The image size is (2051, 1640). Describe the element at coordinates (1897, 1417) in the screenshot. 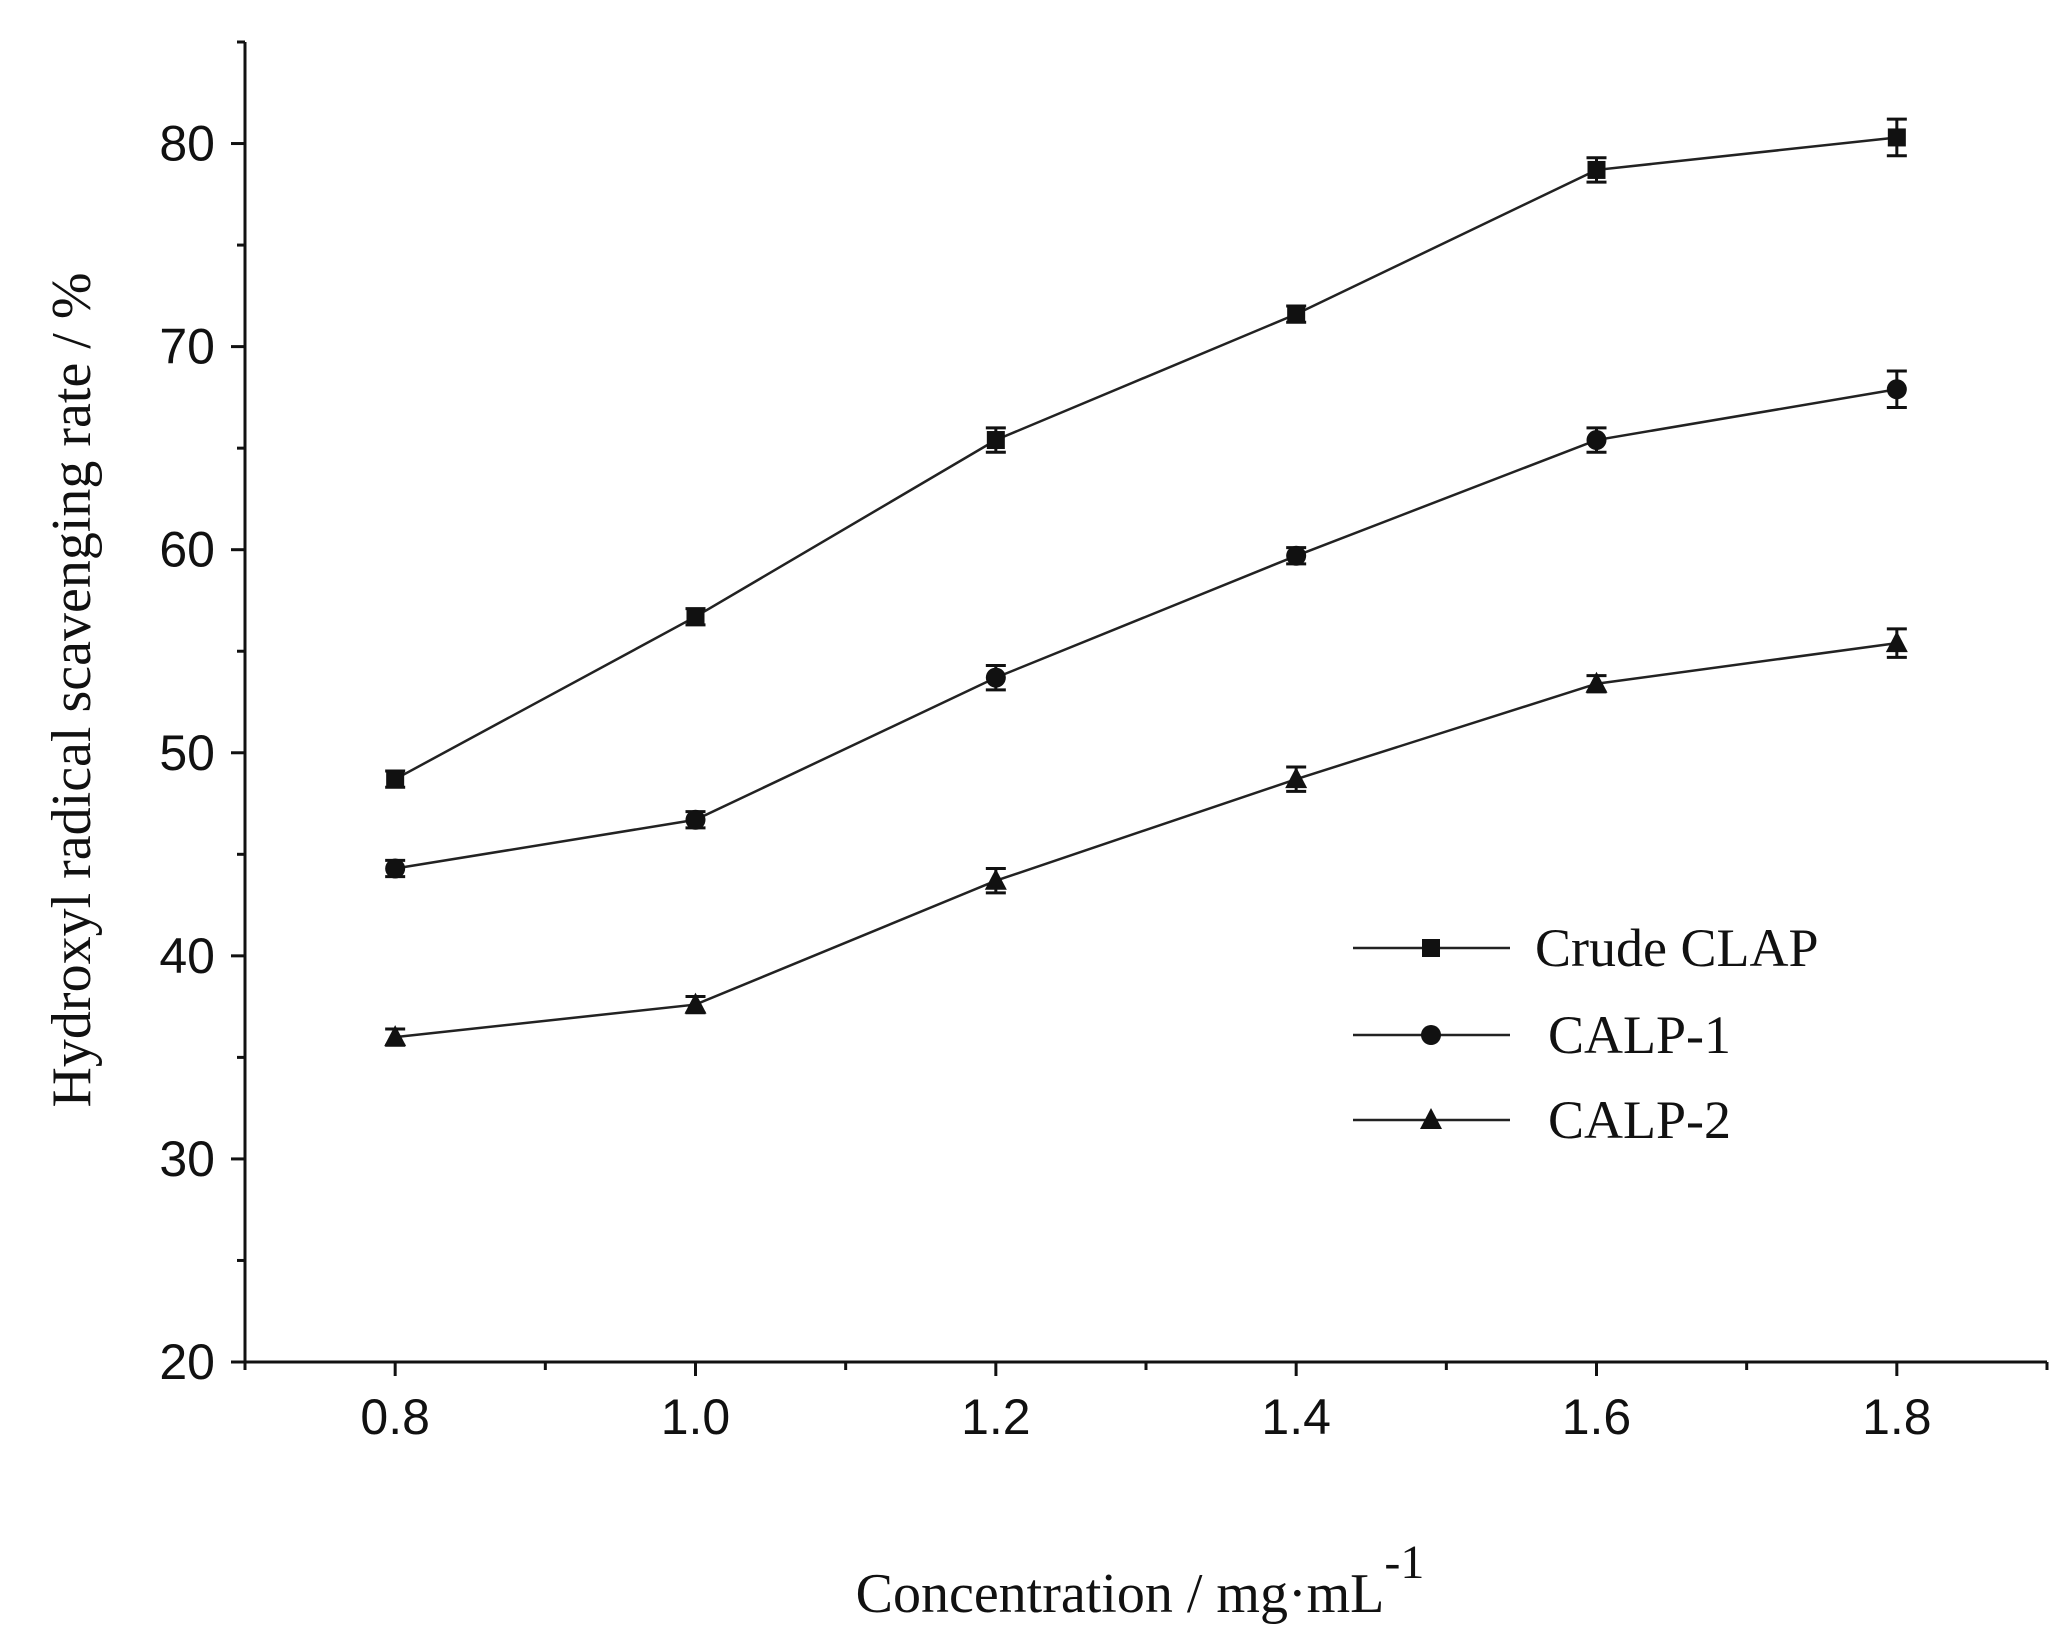

I see `x-tick-label: 1.8` at that location.